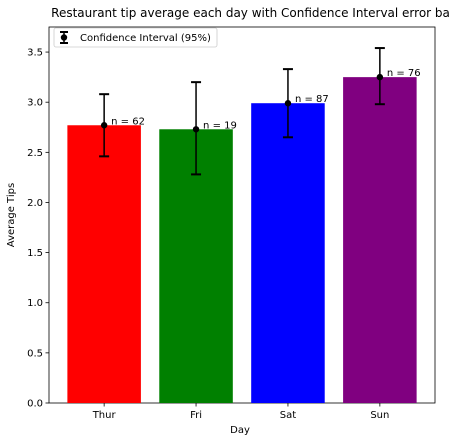 The height and width of the screenshot is (441, 449). Describe the element at coordinates (196, 415) in the screenshot. I see `x-tick-label: Fri` at that location.